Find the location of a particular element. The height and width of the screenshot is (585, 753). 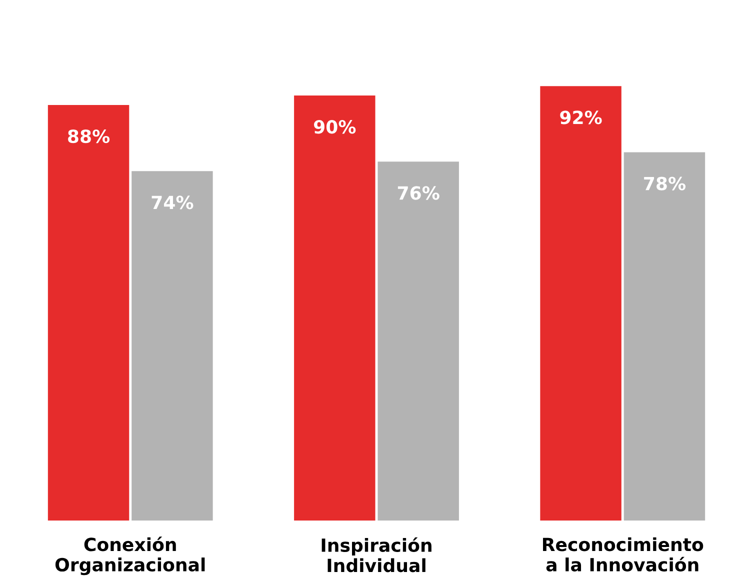

data-label: 76% is located at coordinates (419, 193).